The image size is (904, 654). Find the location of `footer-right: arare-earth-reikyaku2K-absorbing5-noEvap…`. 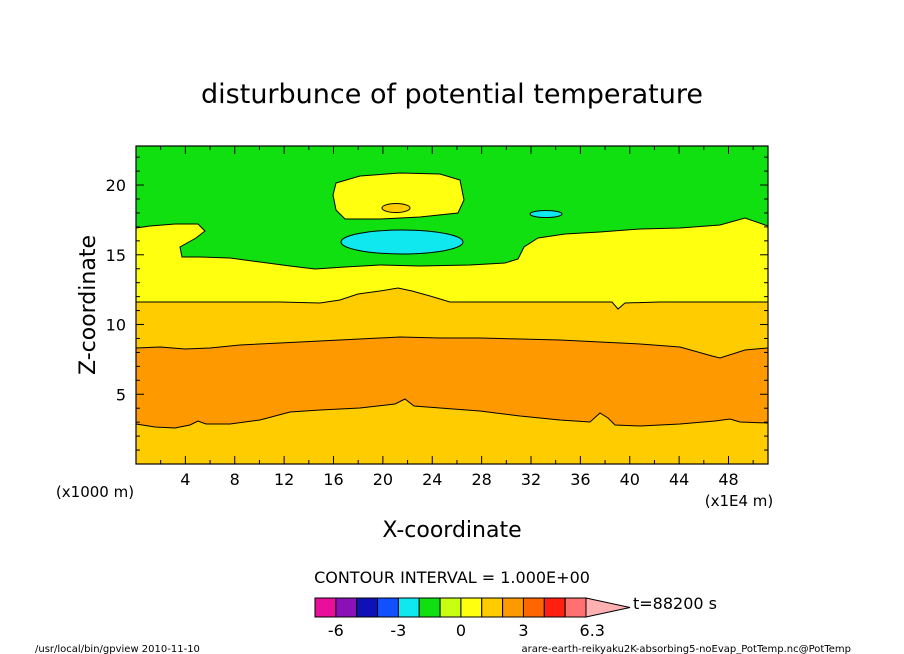

footer-right: arare-earth-reikyaku2K-absorbing5-noEvap… is located at coordinates (687, 649).